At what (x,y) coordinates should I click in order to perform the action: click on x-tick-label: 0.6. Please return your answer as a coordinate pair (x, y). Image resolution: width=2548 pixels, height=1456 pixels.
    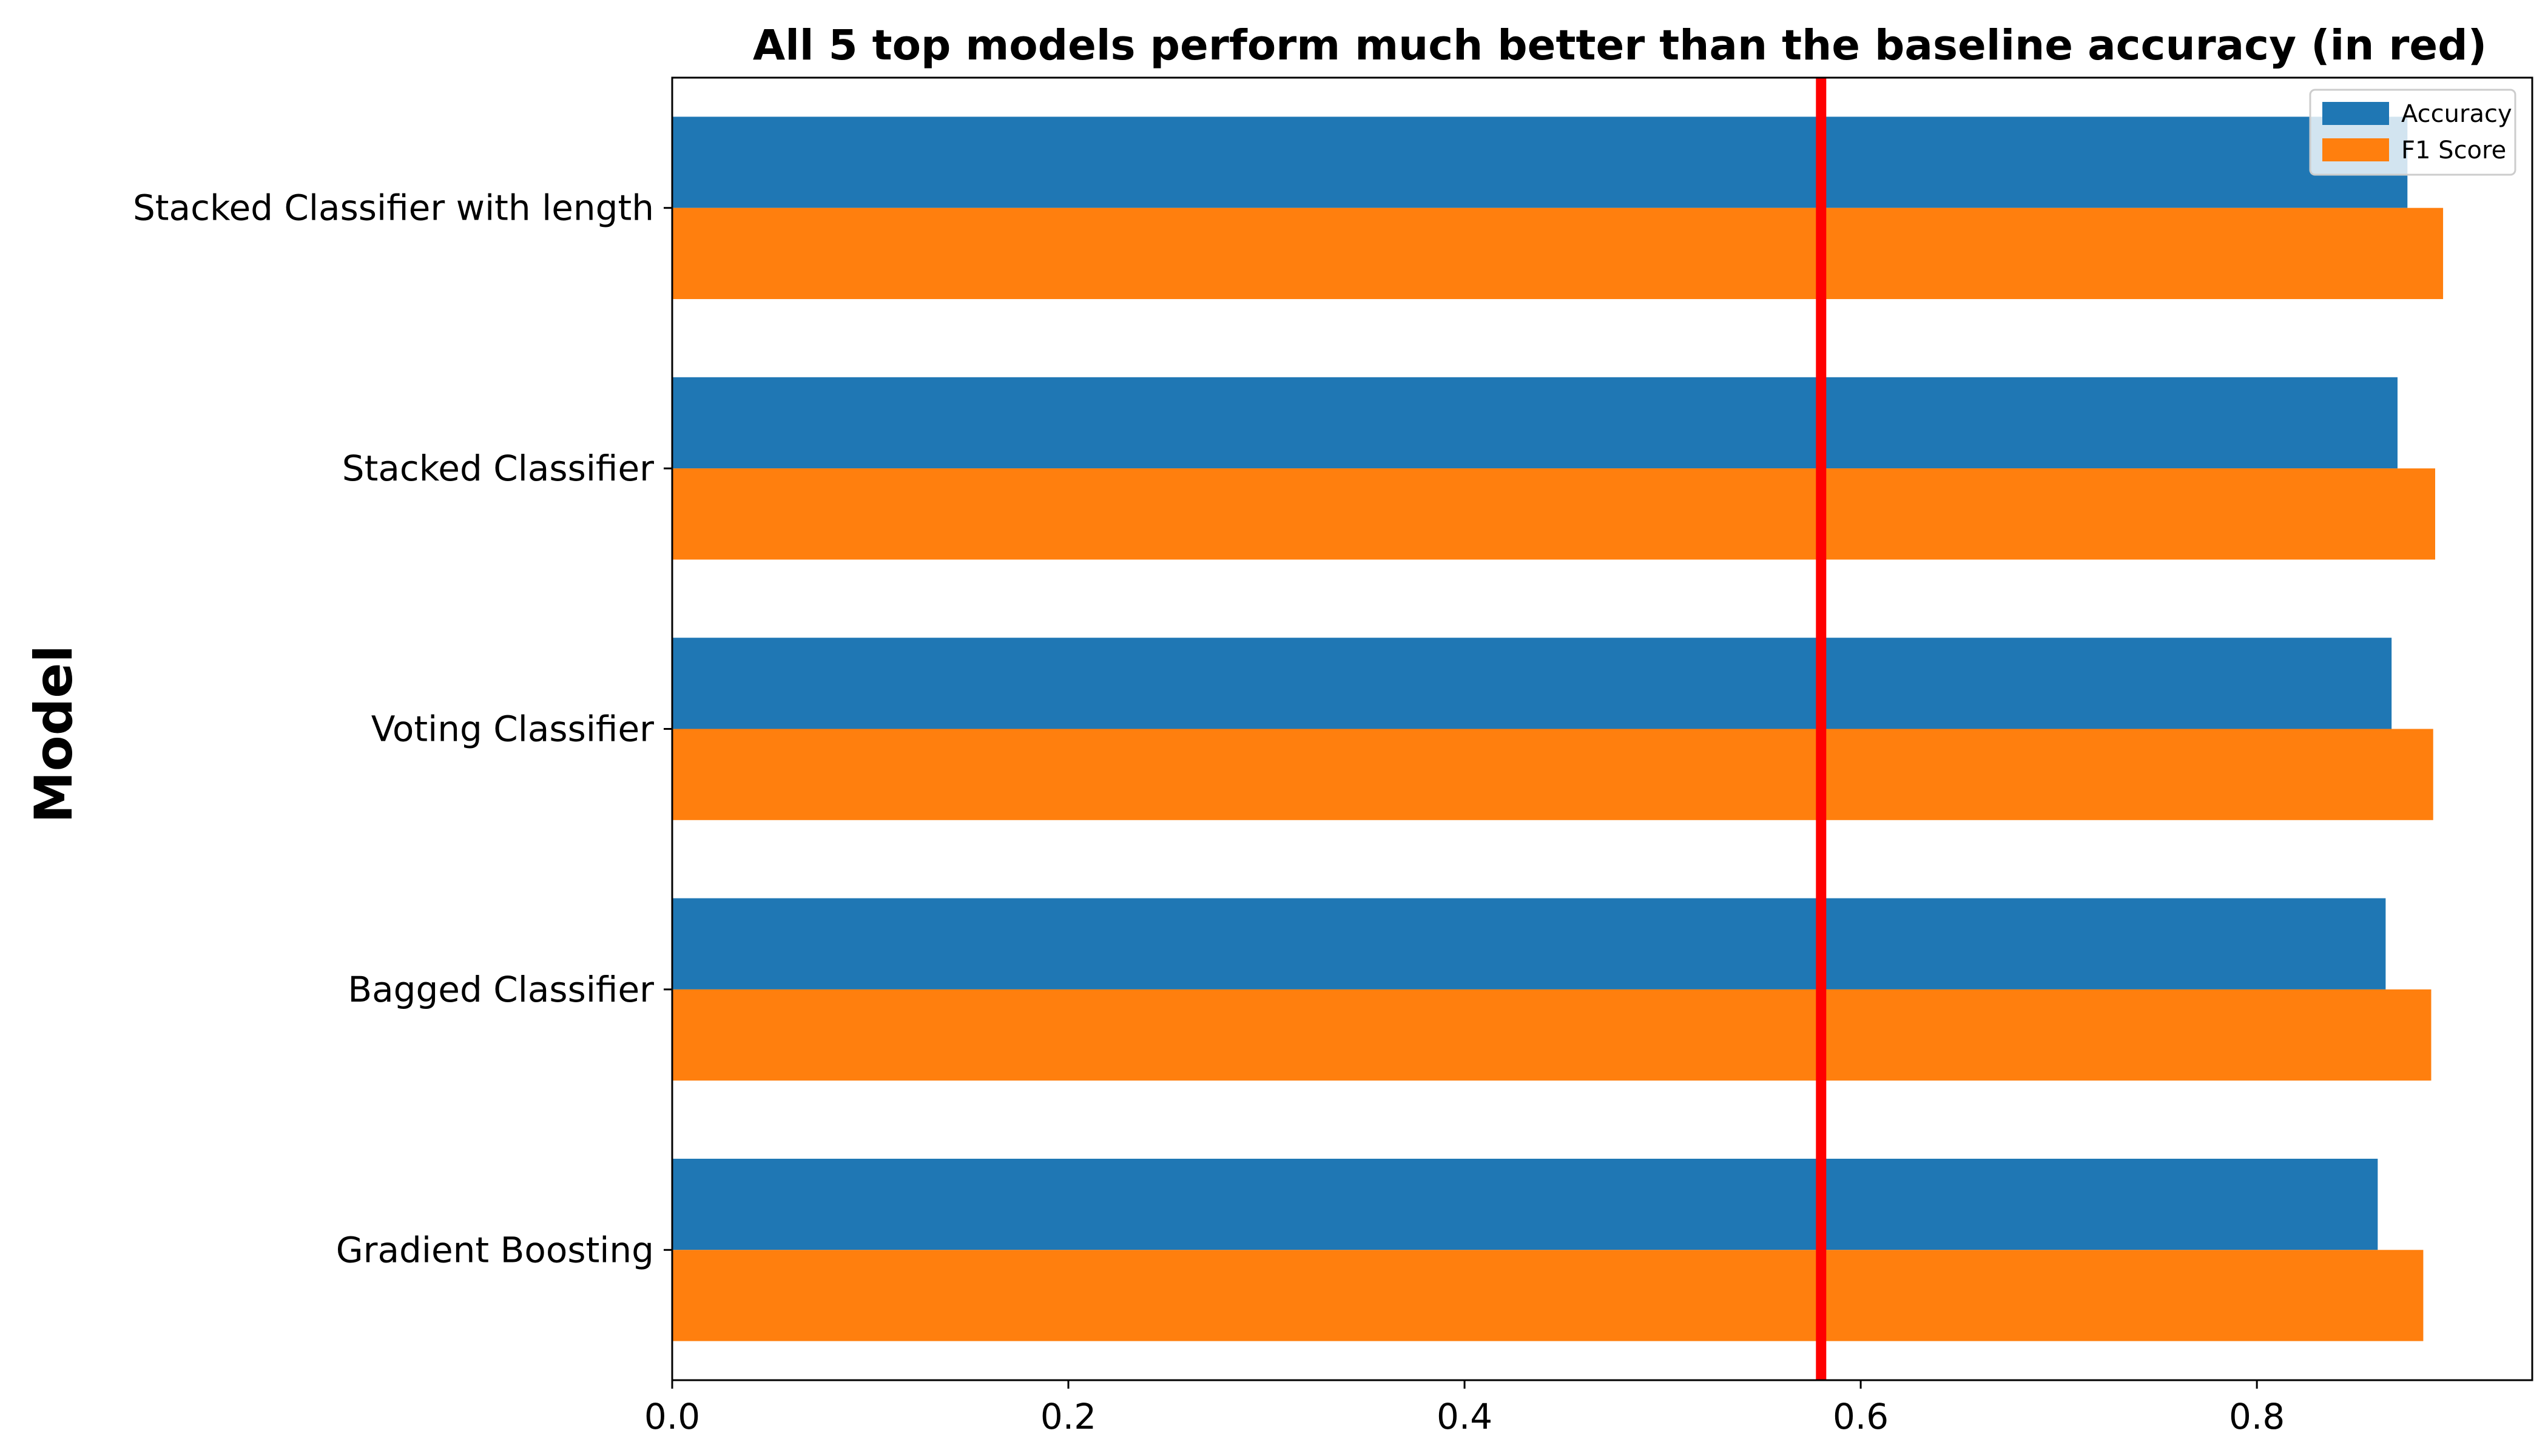
    Looking at the image, I should click on (1861, 1416).